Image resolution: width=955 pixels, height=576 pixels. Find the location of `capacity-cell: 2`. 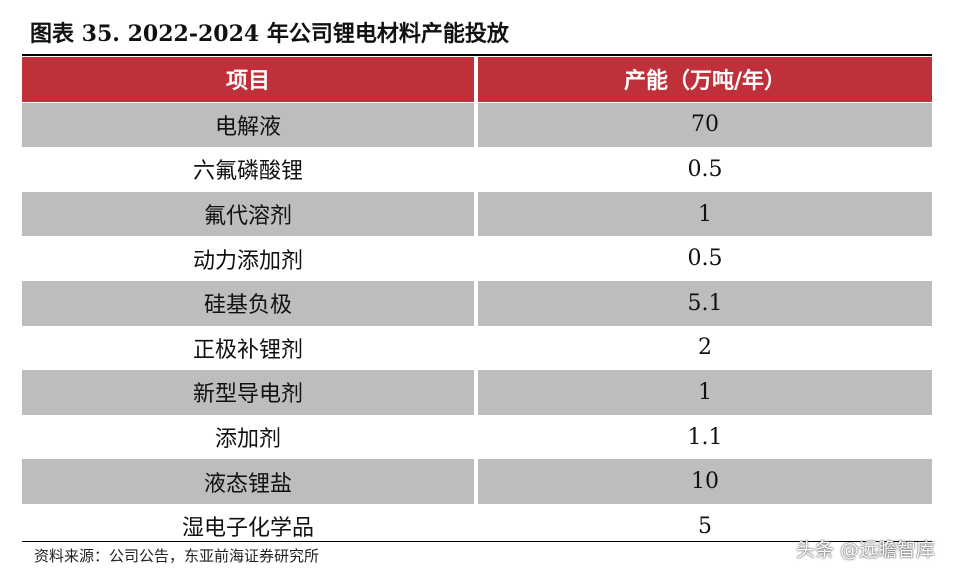

capacity-cell: 2 is located at coordinates (705, 348).